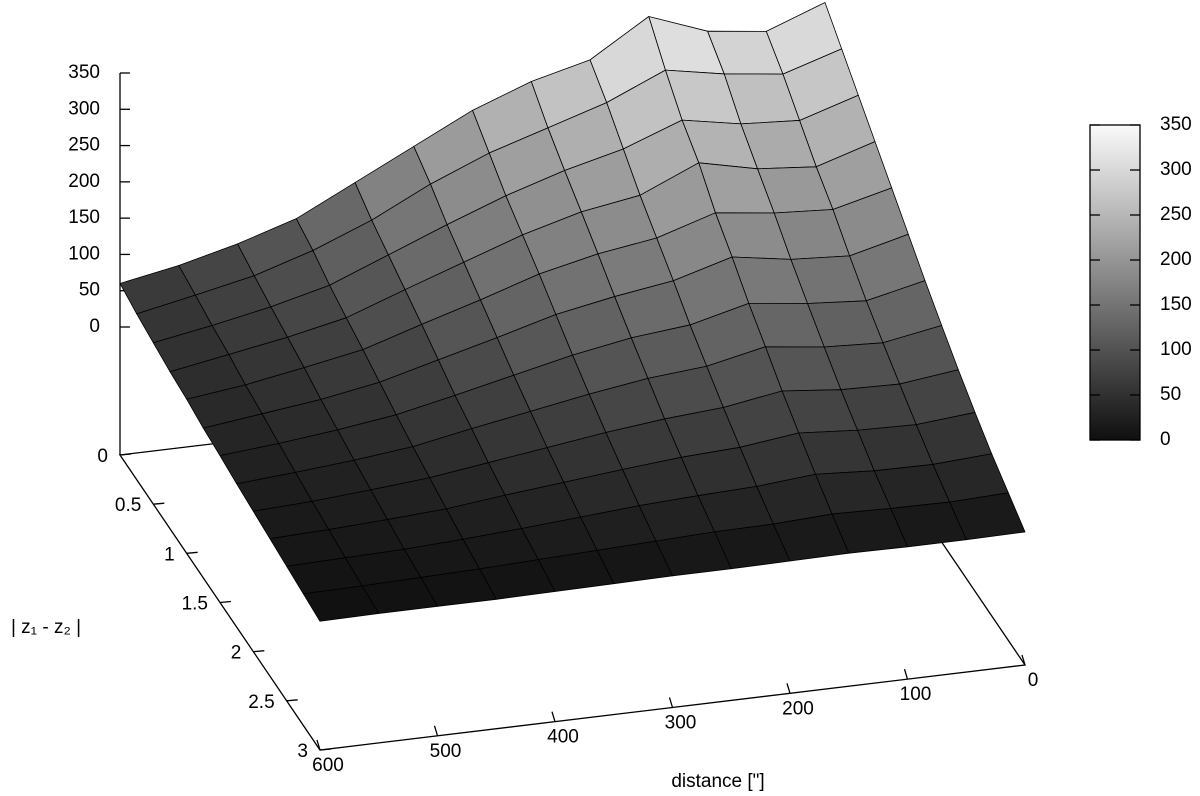  Describe the element at coordinates (94, 326) in the screenshot. I see `z-tick-label: 0` at that location.